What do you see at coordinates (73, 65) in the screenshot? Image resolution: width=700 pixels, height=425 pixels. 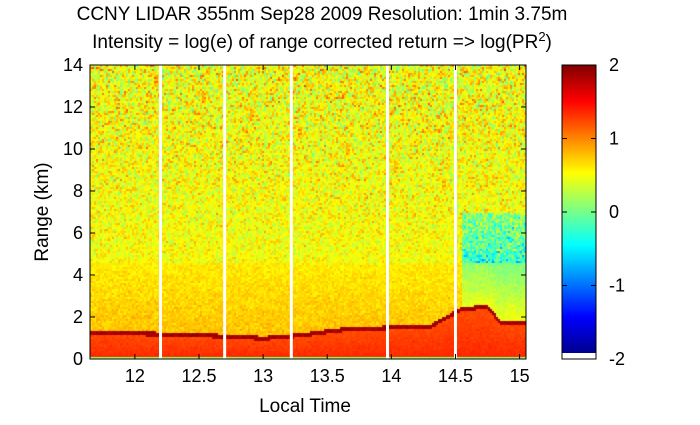 I see `y-tick-label: 14` at bounding box center [73, 65].